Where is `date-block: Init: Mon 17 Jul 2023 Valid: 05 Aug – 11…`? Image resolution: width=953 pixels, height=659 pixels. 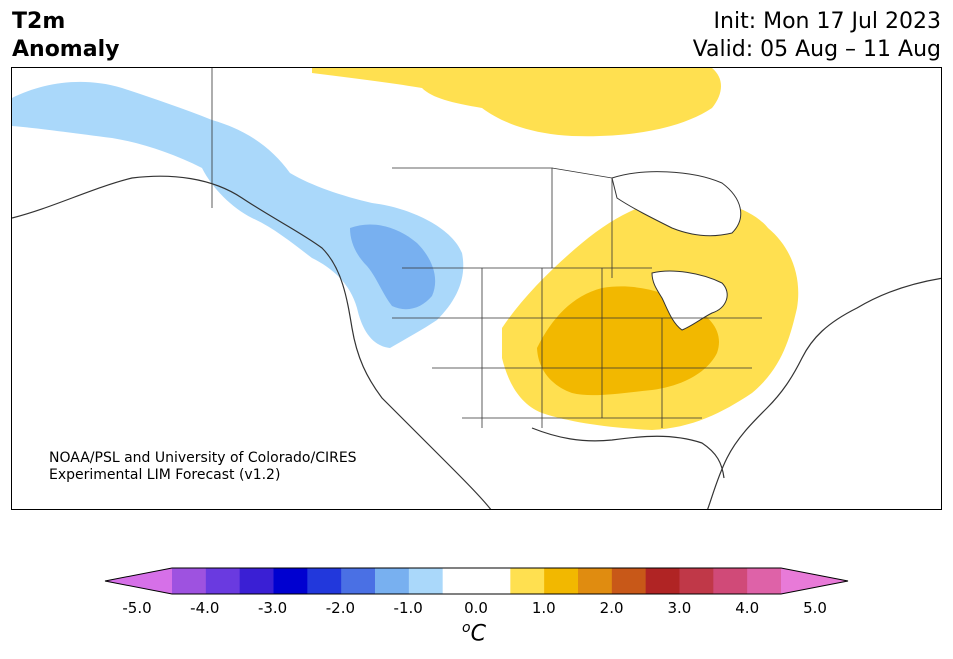
date-block: Init: Mon 17 Jul 2023 Valid: 05 Aug – 11… is located at coordinates (817, 36).